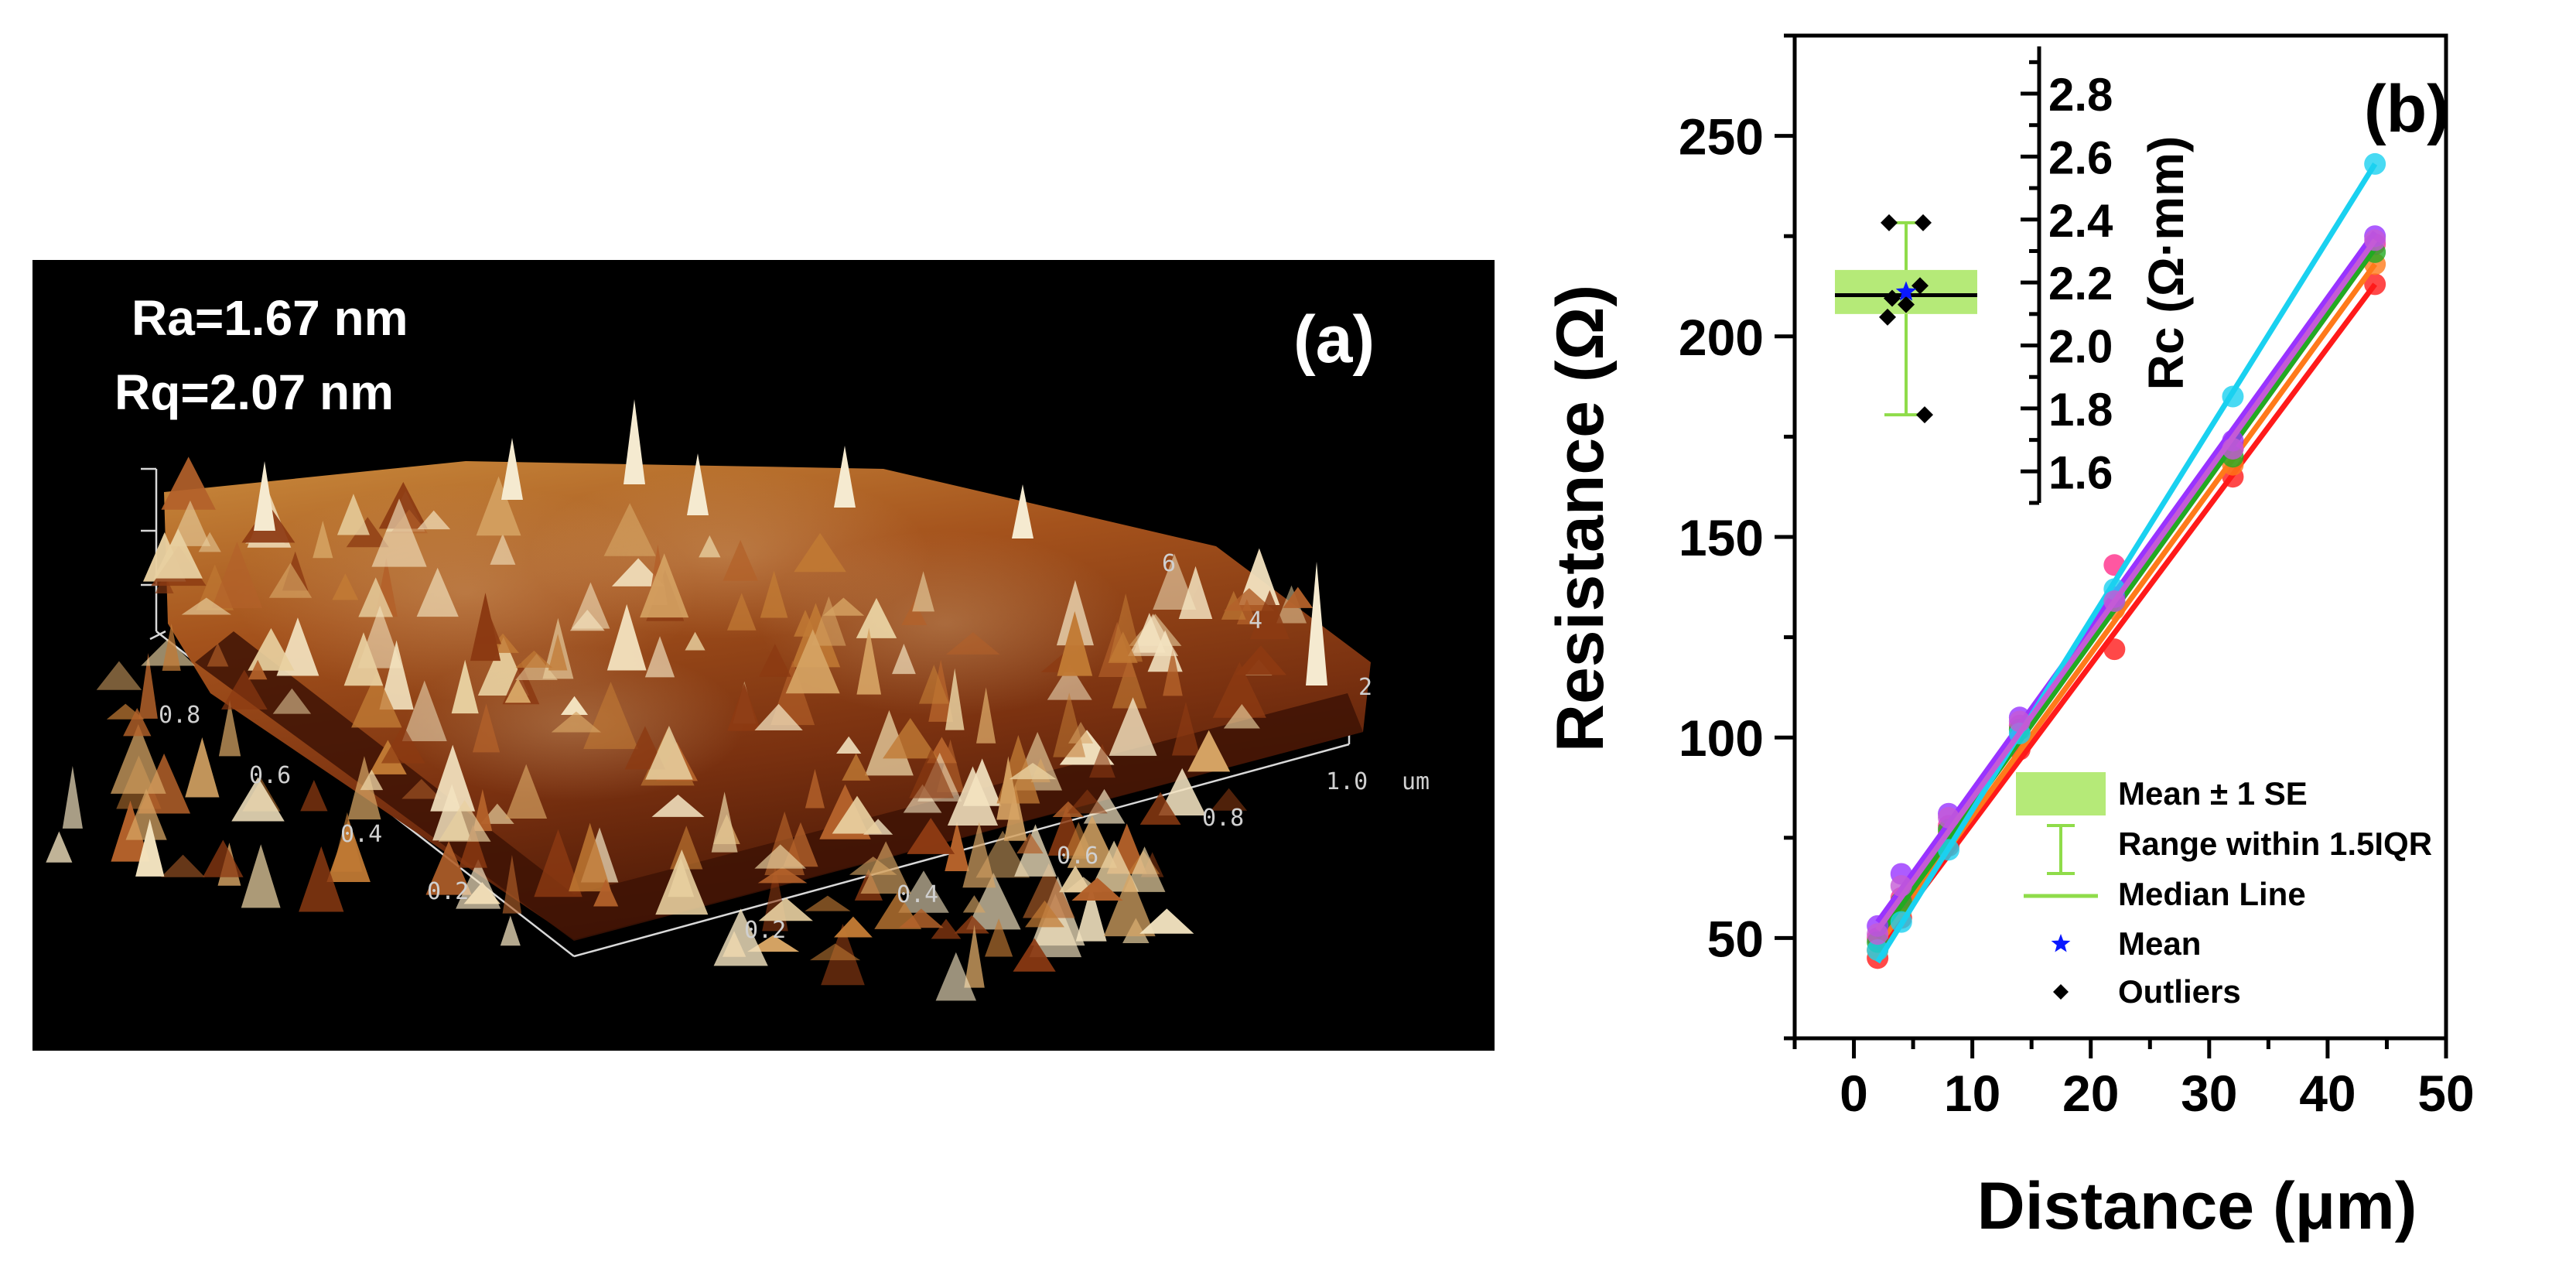  I want to click on legend-label: Mean ± 1 SE, so click(2213, 794).